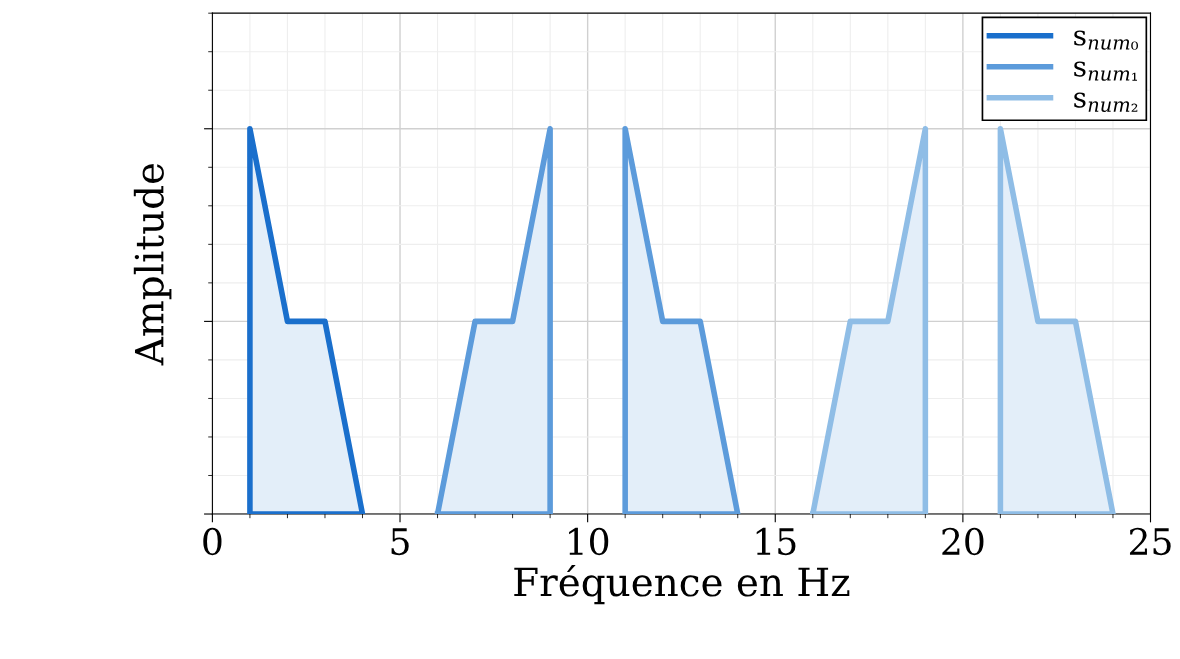  Describe the element at coordinates (400, 542) in the screenshot. I see `x-tick-label: 5` at that location.